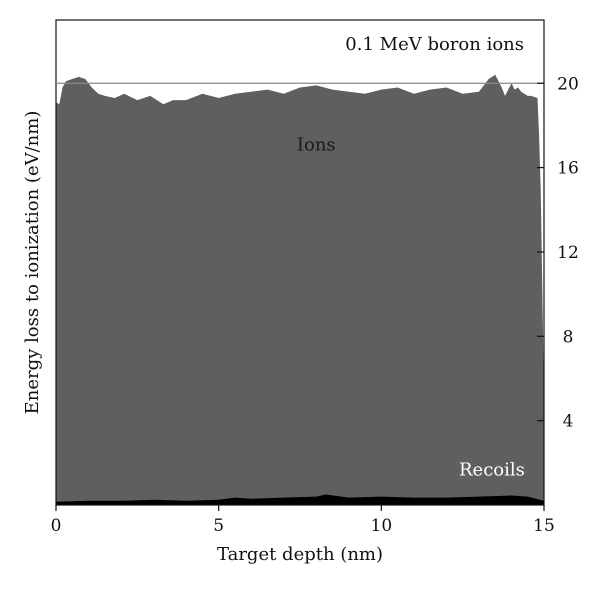  What do you see at coordinates (32, 263) in the screenshot?
I see `y-axis-title: Energy loss to ionization (eV/nm)` at bounding box center [32, 263].